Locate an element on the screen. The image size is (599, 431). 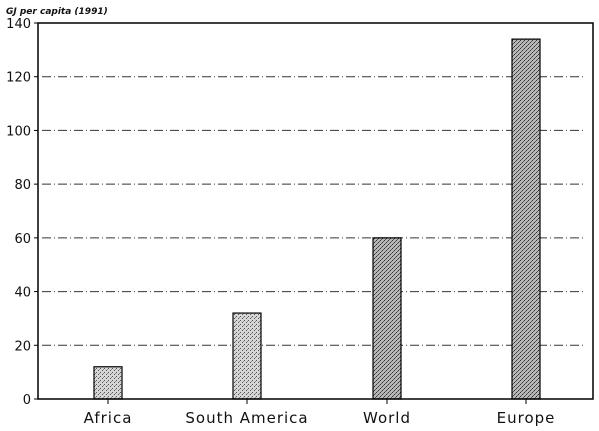
bar-africa is located at coordinates (108, 383).